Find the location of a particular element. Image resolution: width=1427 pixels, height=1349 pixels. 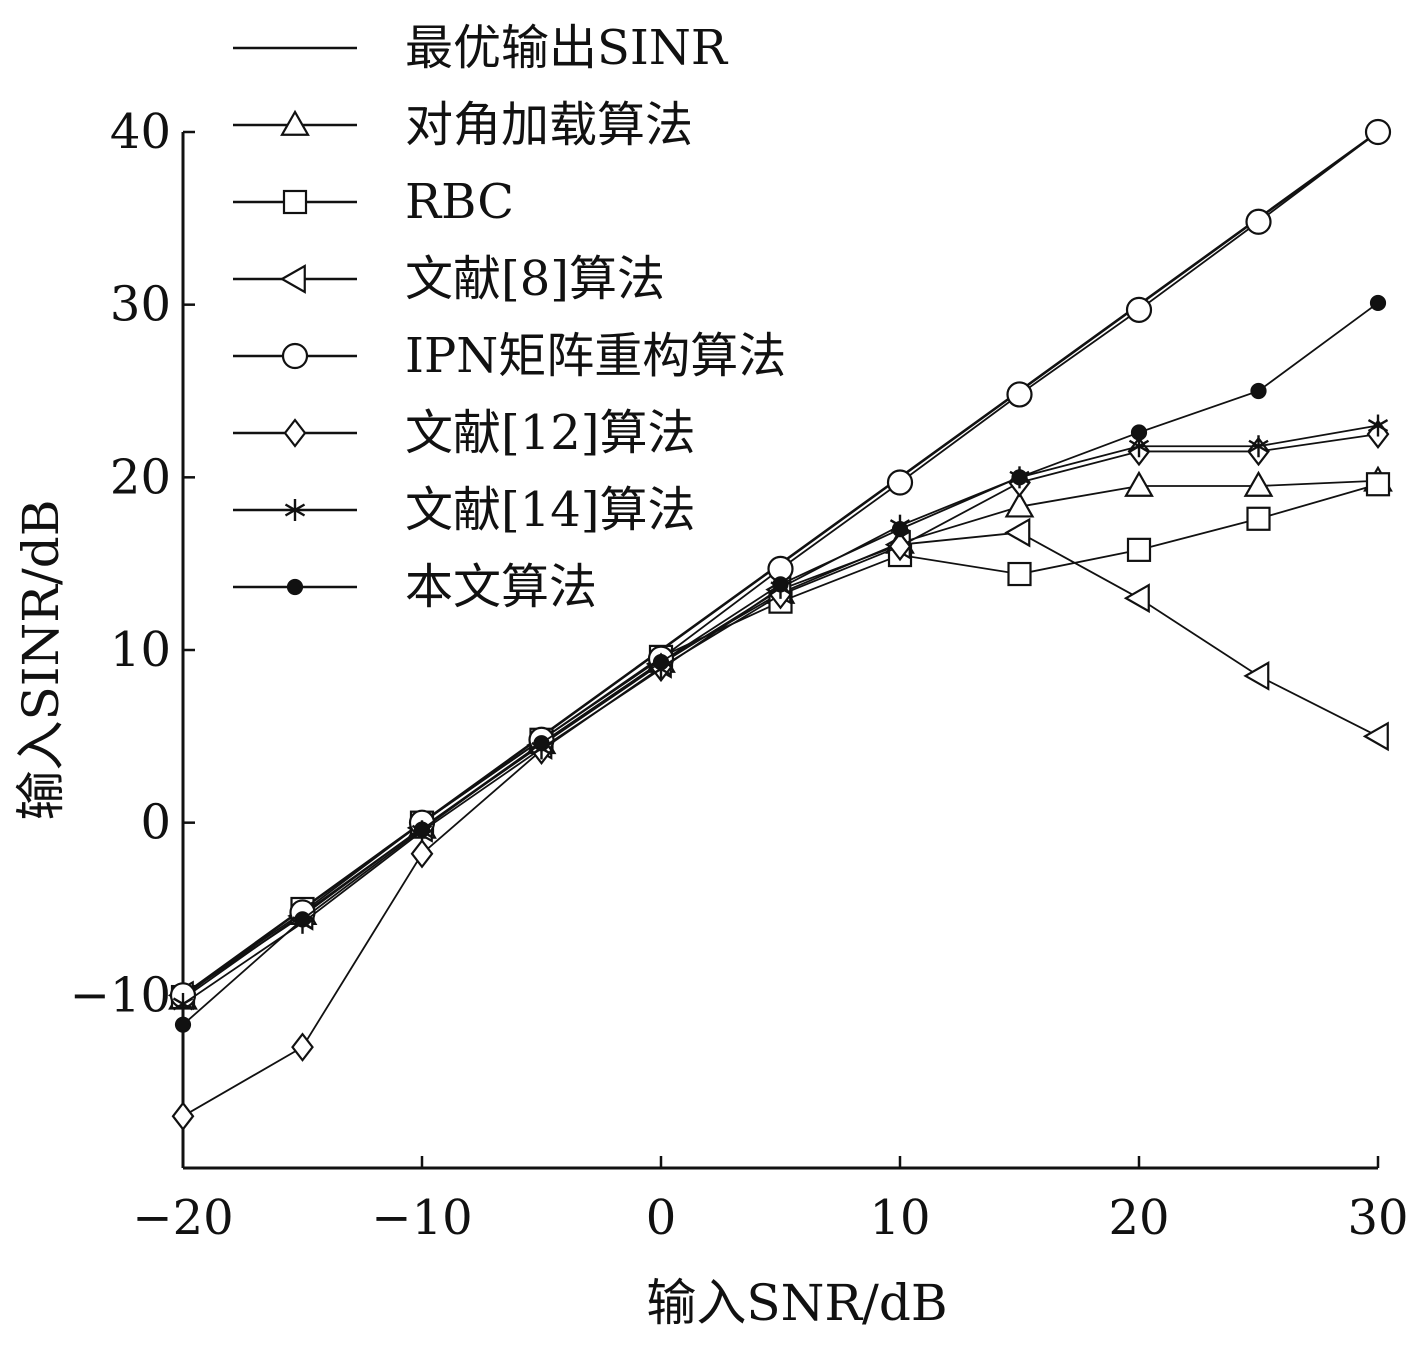

legend-label: 最优输出SINR is located at coordinates (567, 48).